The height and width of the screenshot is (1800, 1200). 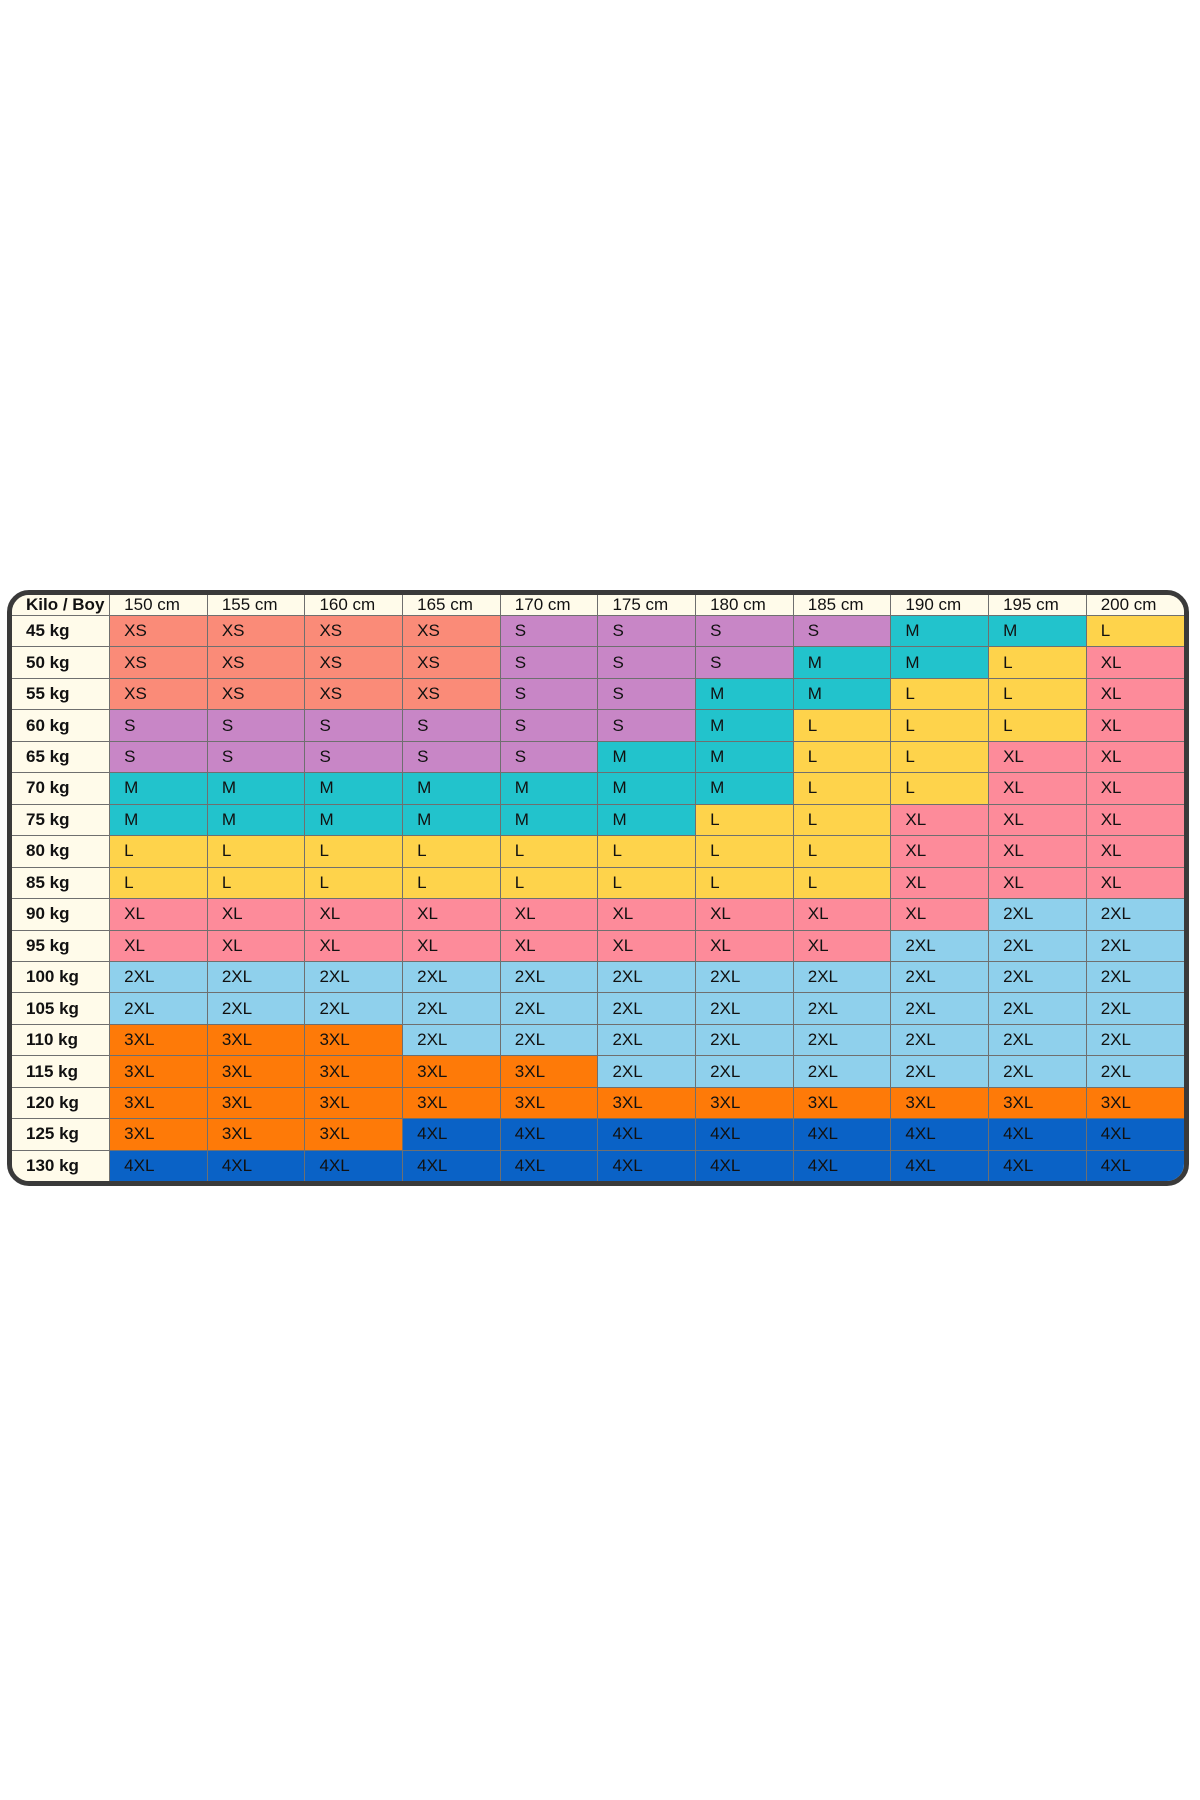 I want to click on table-row: 65 kg S S S S S M M L L XL XL, so click(x=598, y=757).